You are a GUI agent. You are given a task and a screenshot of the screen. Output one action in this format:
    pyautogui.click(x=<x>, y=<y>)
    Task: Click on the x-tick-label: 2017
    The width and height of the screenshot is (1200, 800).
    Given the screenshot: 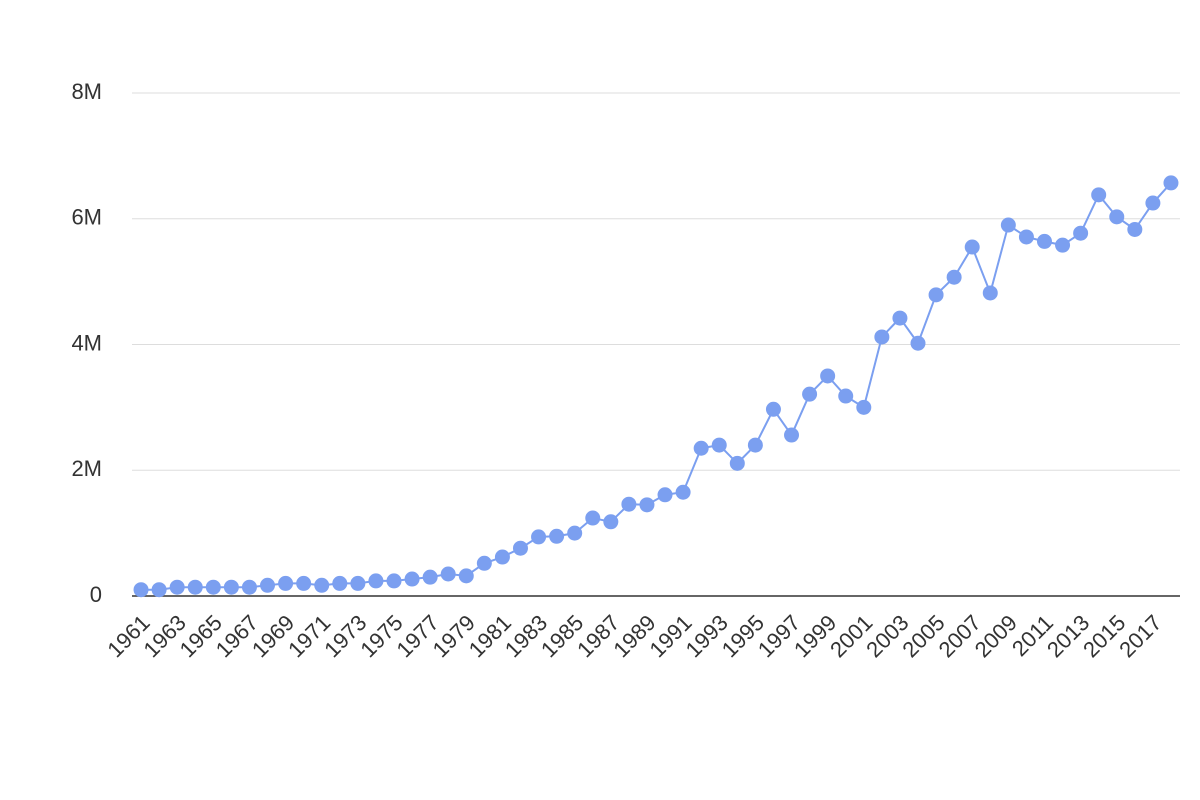 What is the action you would take?
    pyautogui.click(x=1140, y=636)
    